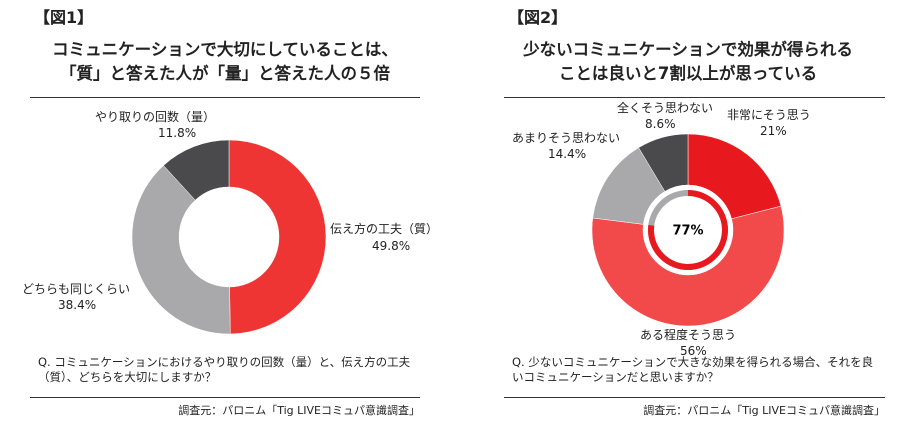  Describe the element at coordinates (688, 62) in the screenshot. I see `chart-title: 少ないコミュニケーションで効果が得られる ことは良いと7割以上が思っている` at that location.